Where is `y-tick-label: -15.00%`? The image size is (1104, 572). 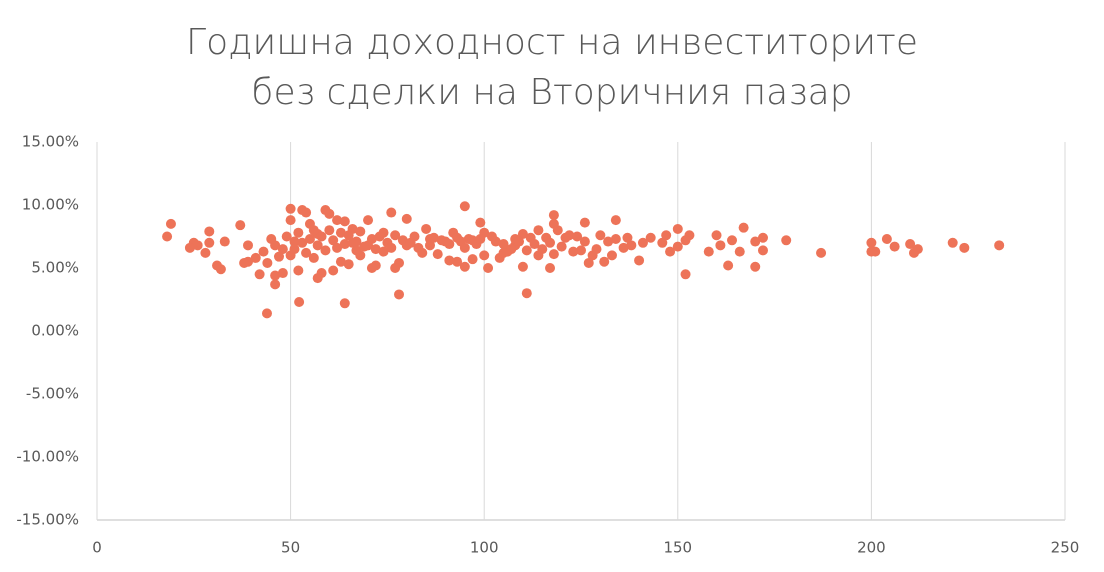
y-tick-label: -15.00% is located at coordinates (47, 520).